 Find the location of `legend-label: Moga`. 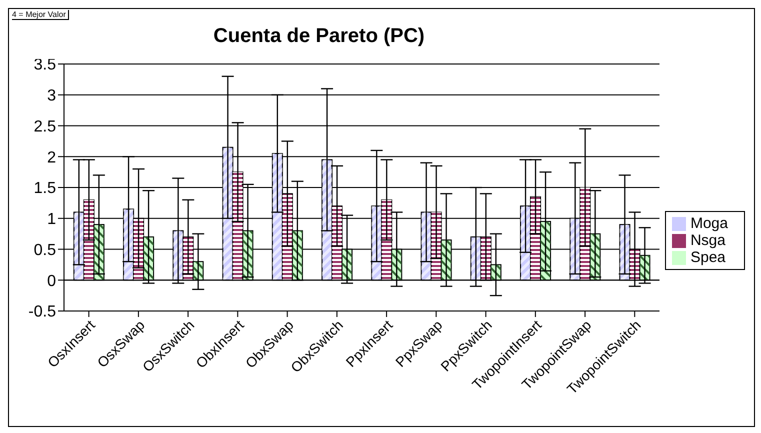

legend-label: Moga is located at coordinates (709, 223).